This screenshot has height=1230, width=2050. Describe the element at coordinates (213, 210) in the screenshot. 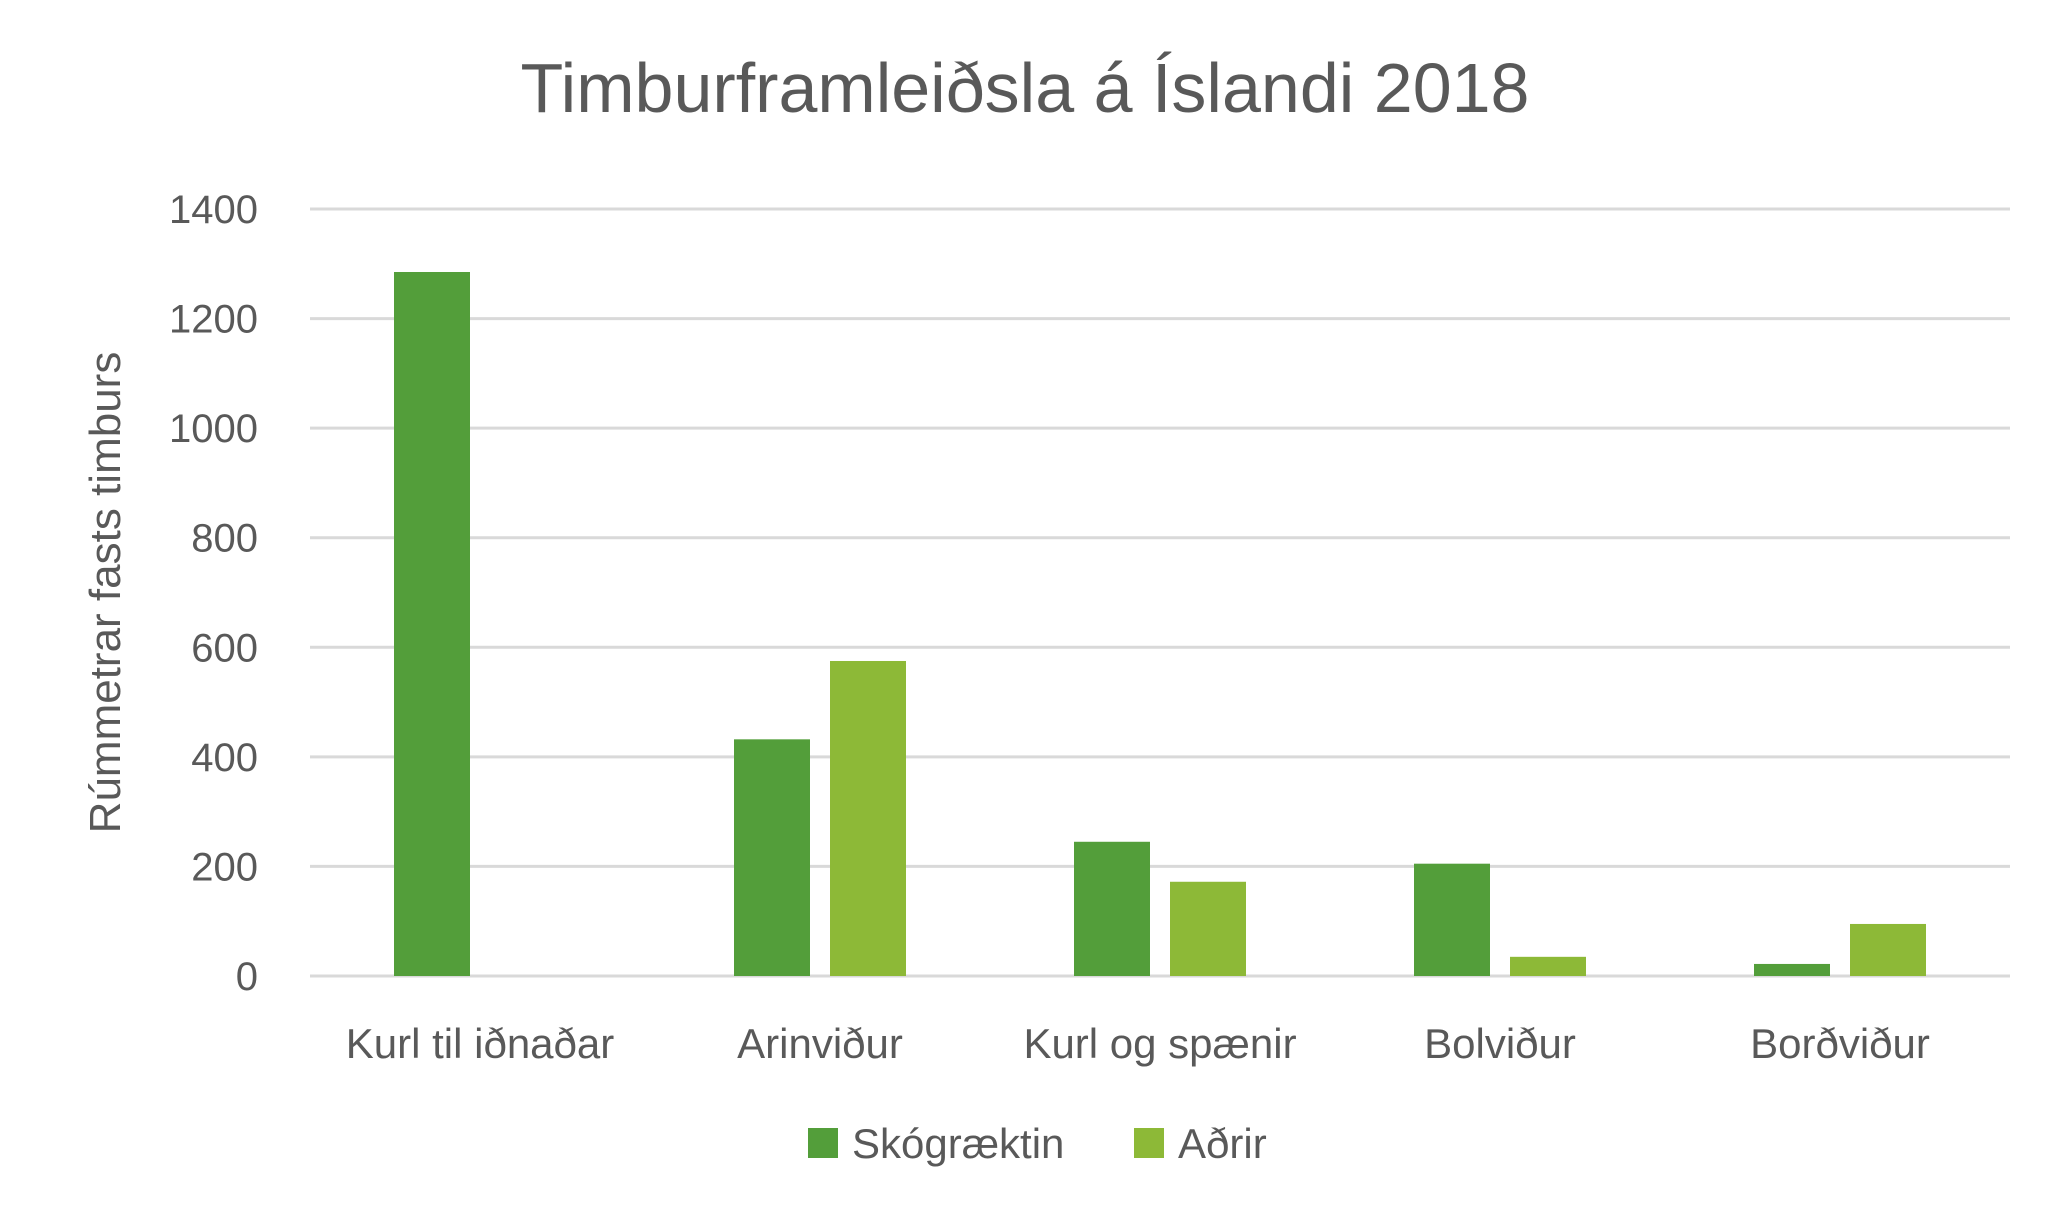

I see `y-tick-label: 1400` at that location.